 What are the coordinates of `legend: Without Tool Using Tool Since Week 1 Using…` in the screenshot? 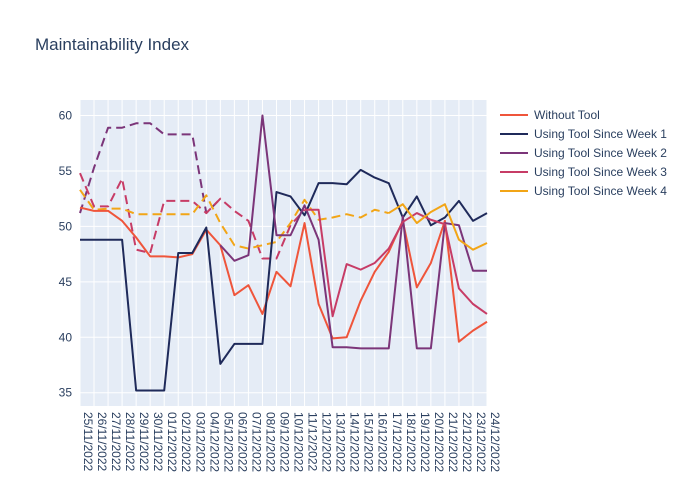 It's located at (583, 153).